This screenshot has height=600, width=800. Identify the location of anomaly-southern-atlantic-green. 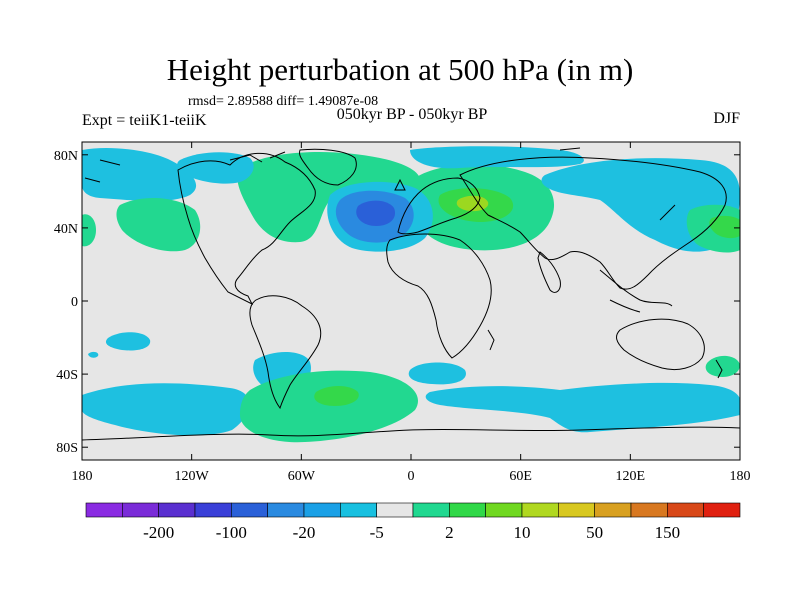
(329, 406).